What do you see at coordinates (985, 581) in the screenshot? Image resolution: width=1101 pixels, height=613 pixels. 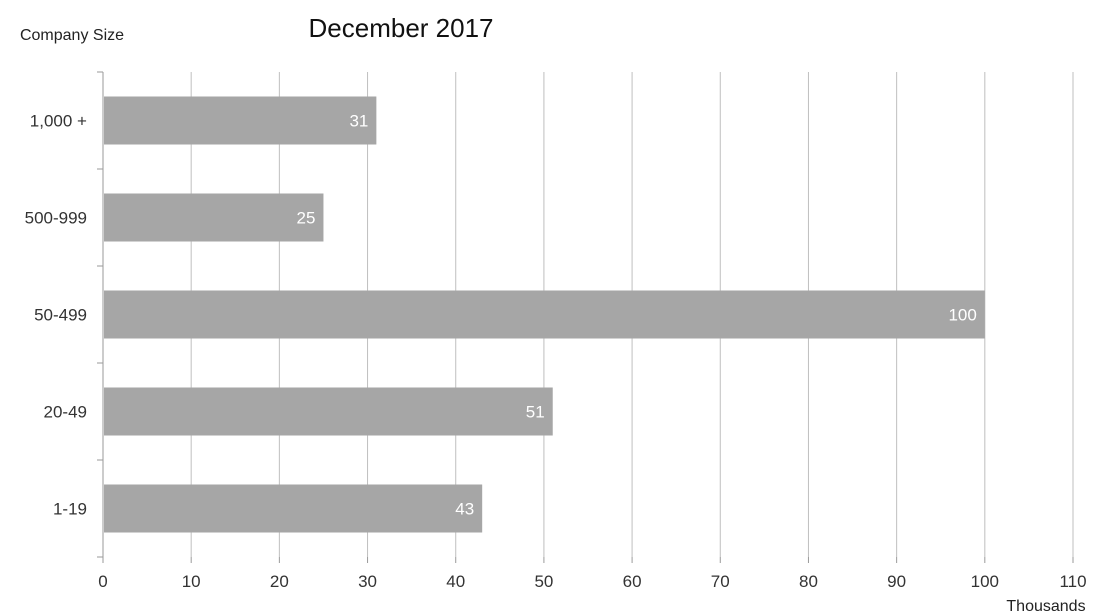 I see `x-tick-label-100: 100` at bounding box center [985, 581].